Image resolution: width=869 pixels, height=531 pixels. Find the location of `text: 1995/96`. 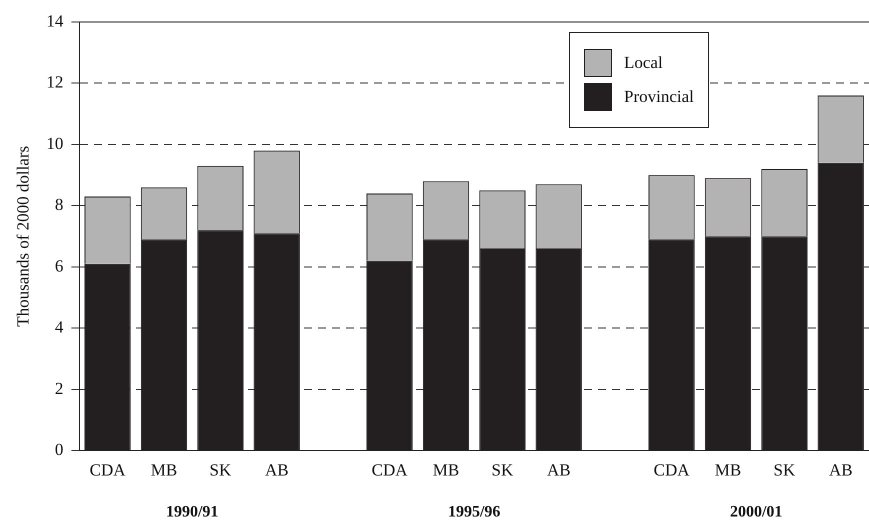

text: 1995/96 is located at coordinates (474, 512).